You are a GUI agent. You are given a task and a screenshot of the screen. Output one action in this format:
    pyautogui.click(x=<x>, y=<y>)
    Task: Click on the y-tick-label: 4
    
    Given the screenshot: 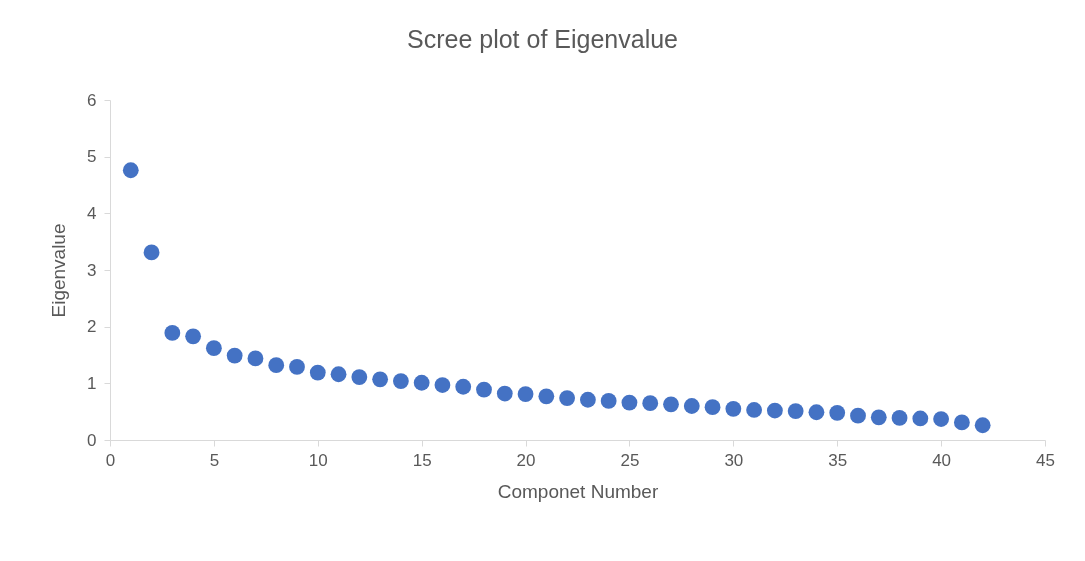 What is the action you would take?
    pyautogui.click(x=92, y=213)
    